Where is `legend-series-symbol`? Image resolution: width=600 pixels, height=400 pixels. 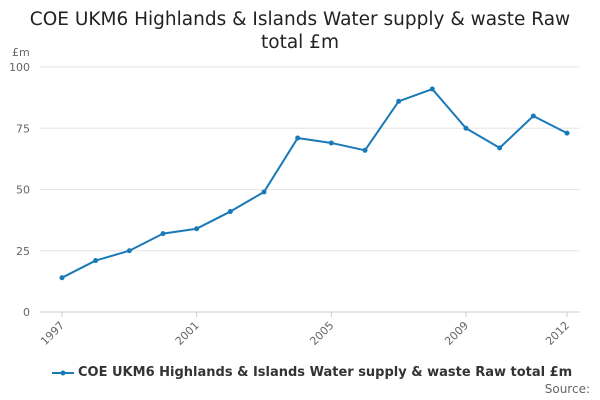 legend-series-symbol is located at coordinates (63, 373).